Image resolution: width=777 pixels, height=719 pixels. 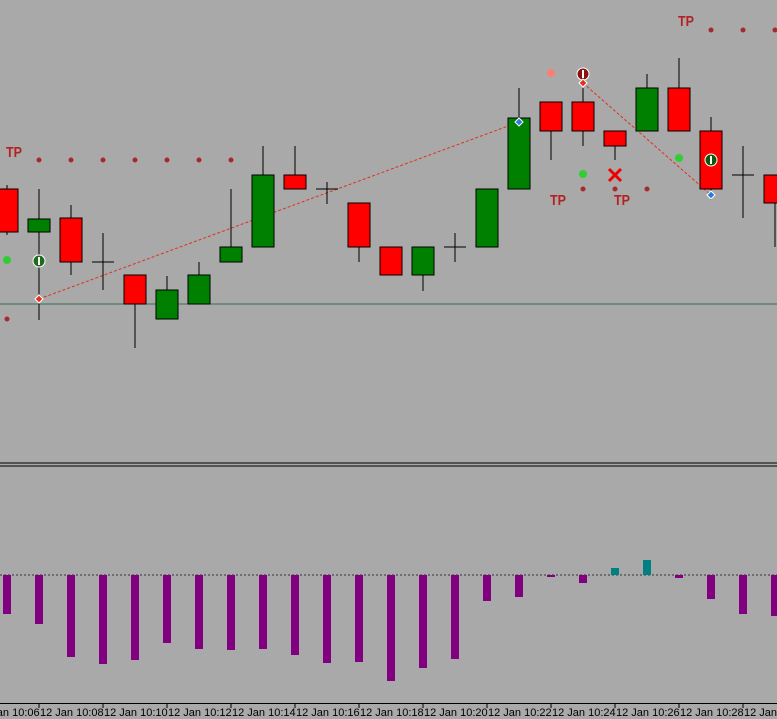 I want to click on x-tick-label: 12 Jan 10:12, so click(x=200, y=713).